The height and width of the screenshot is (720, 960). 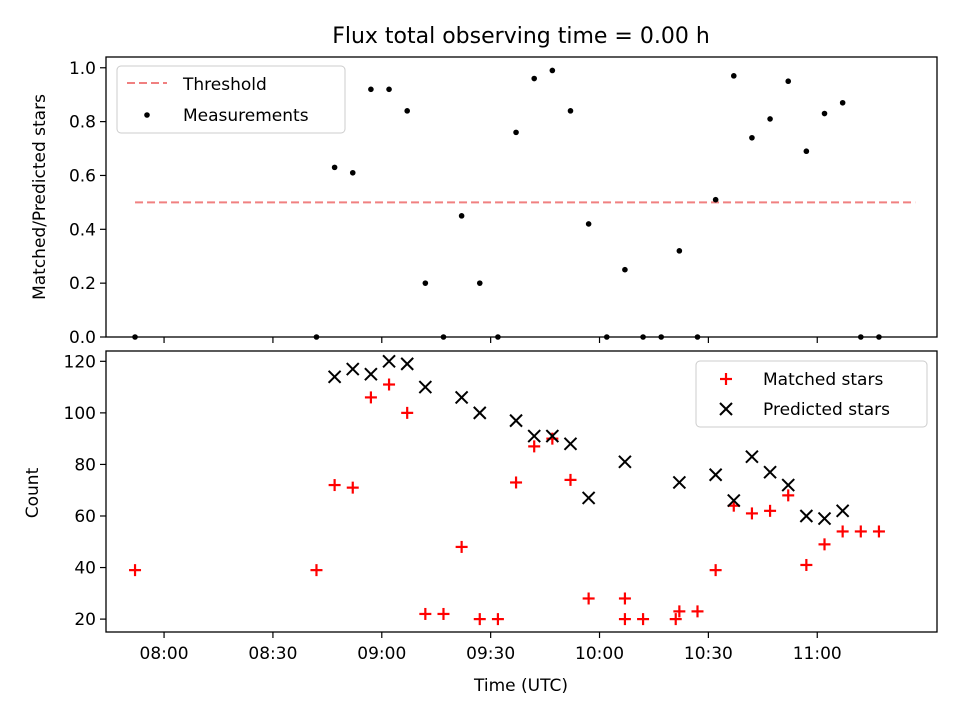 What do you see at coordinates (85, 620) in the screenshot?
I see `bottom-ytick-label: 20` at bounding box center [85, 620].